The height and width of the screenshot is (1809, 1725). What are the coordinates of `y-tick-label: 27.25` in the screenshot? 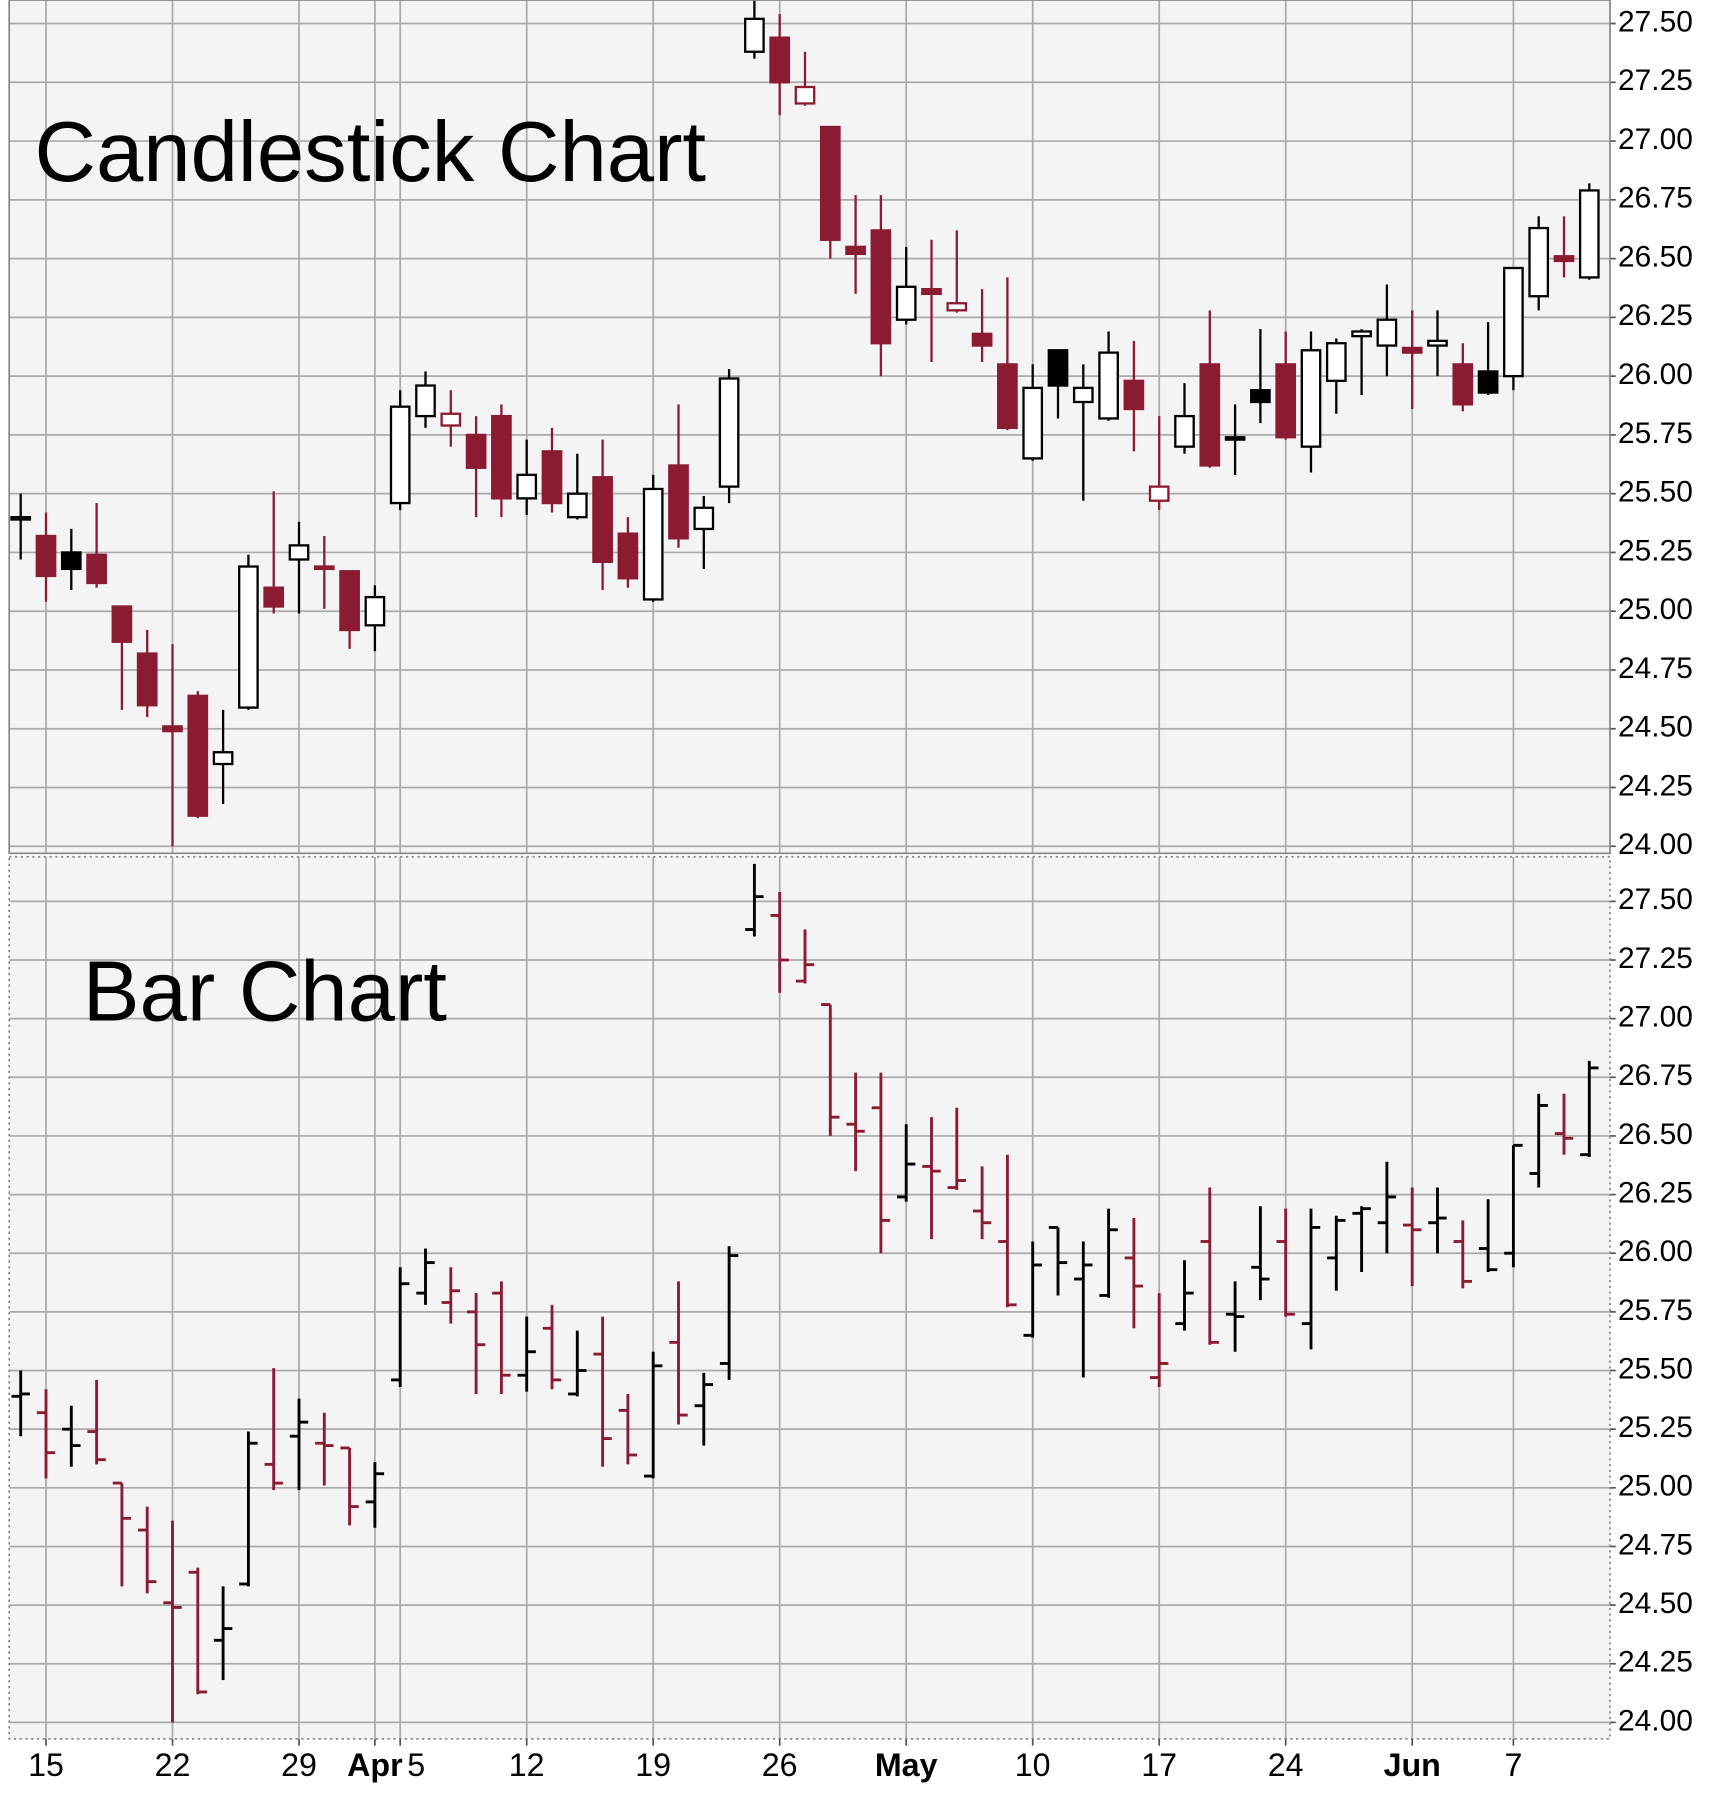 It's located at (1655, 958).